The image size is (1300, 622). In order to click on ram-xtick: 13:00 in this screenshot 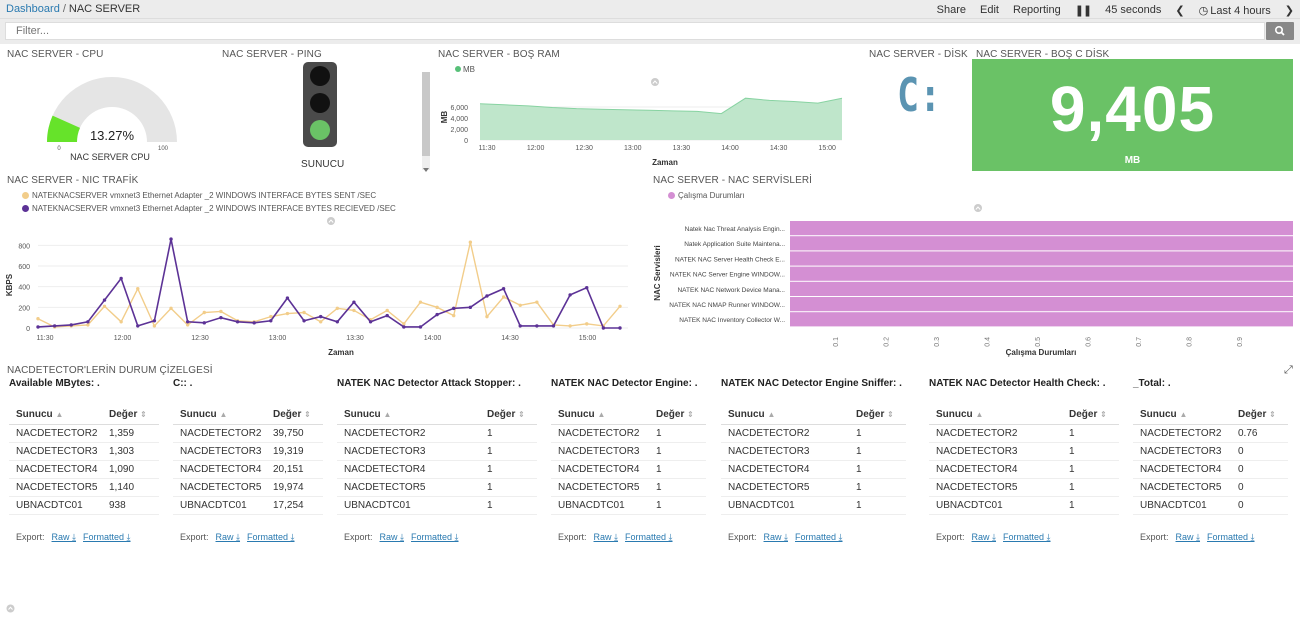, I will do `click(633, 148)`.